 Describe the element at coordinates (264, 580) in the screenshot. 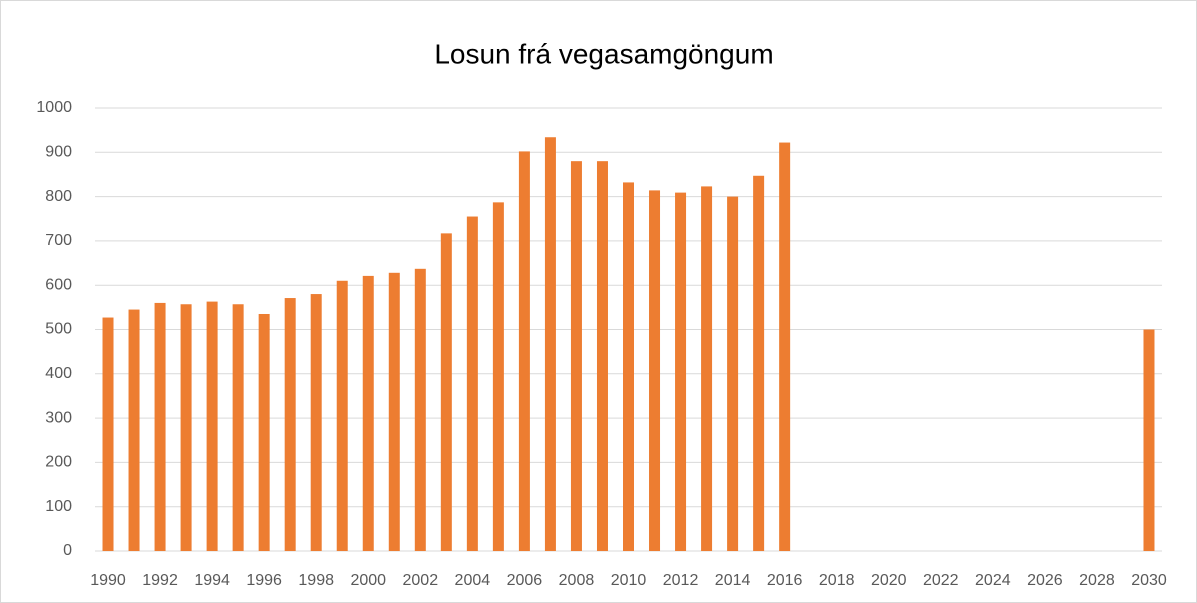

I see `x-tick-label: 1996` at that location.